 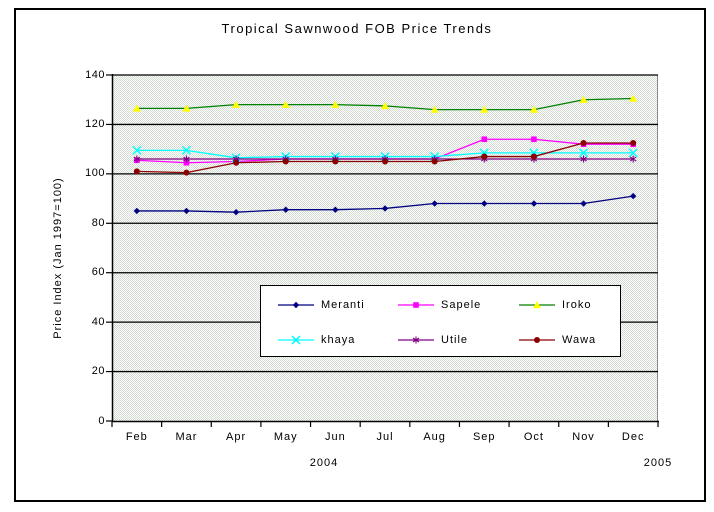 I want to click on x-tick-label-mar: Mar, so click(x=186, y=437).